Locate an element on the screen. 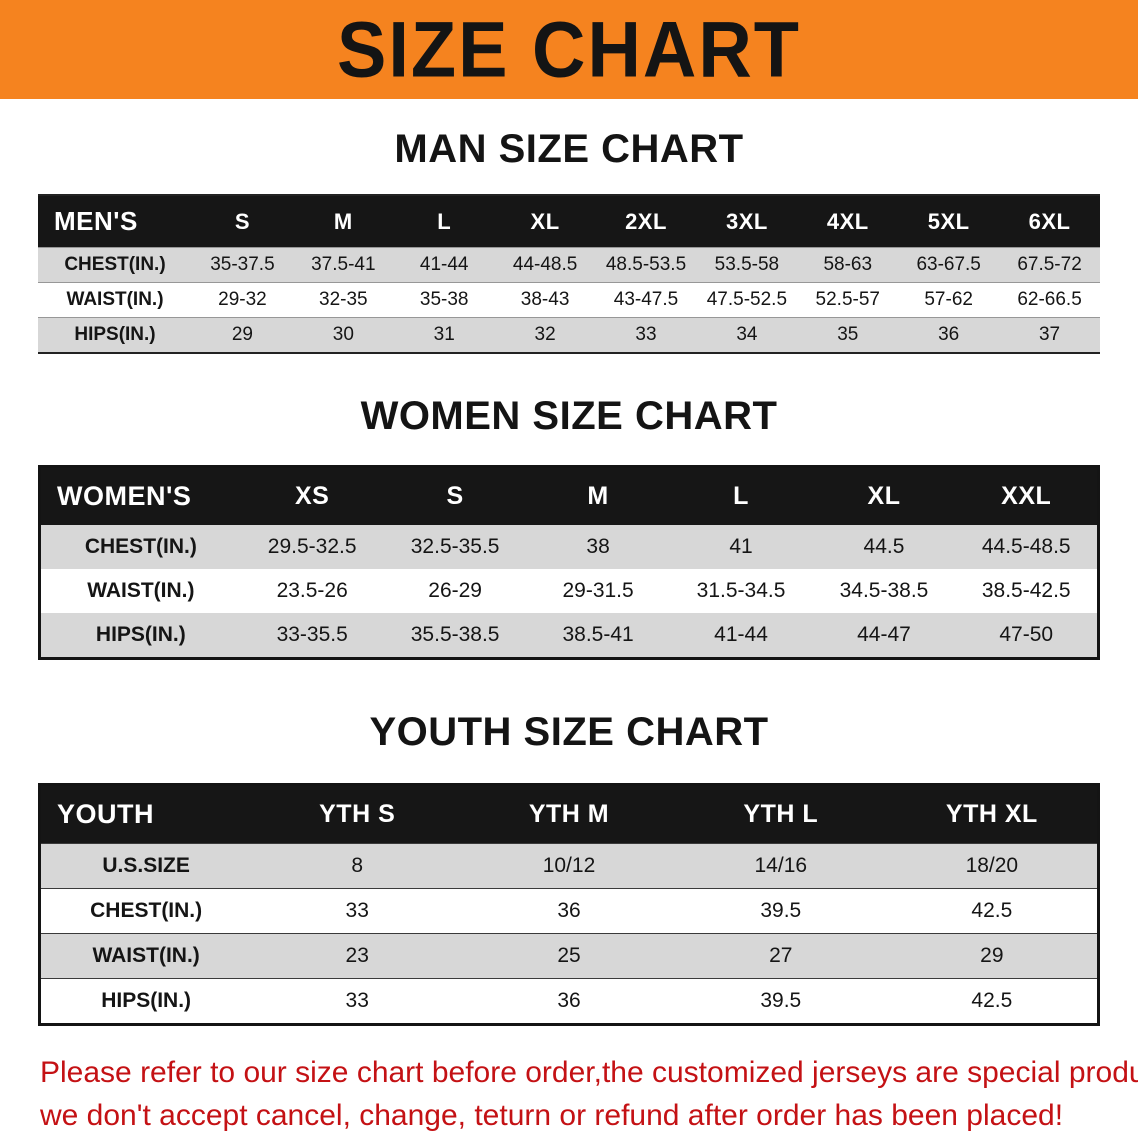 Image resolution: width=1138 pixels, height=1137 pixels. table-header-row: YOUTH YTH S YTH M YTH L YTH XL is located at coordinates (569, 814).